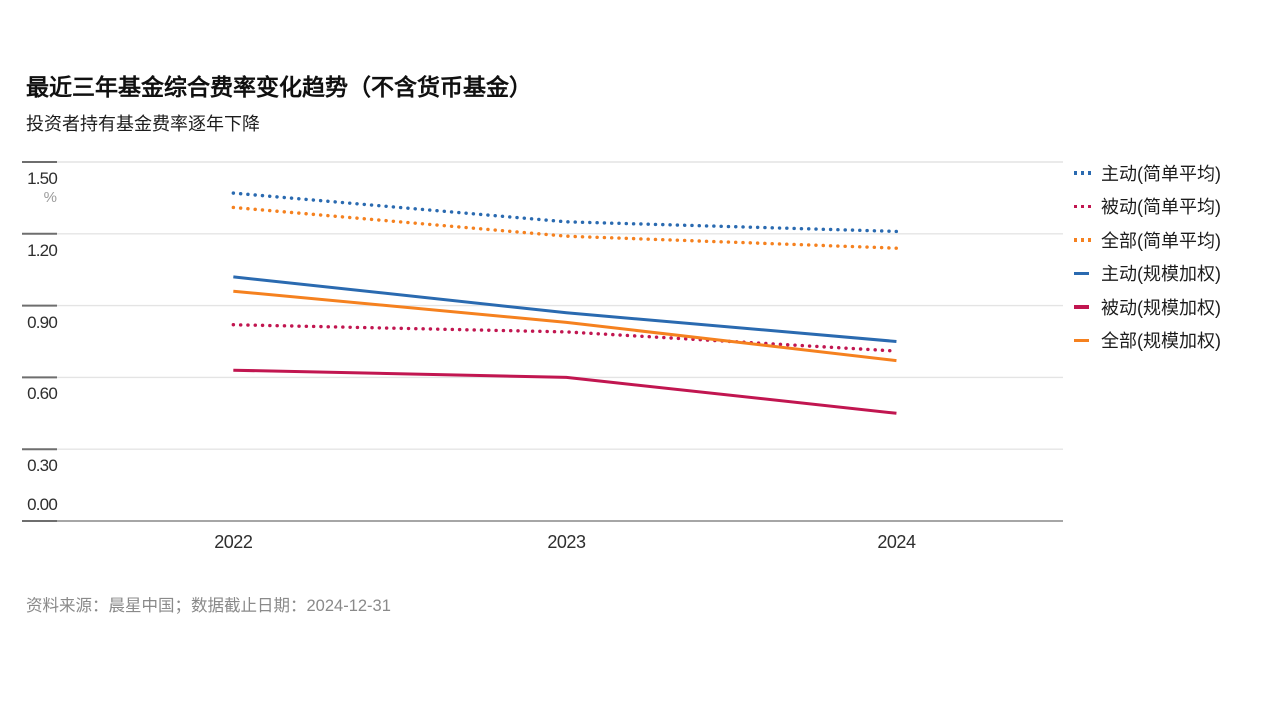 The height and width of the screenshot is (720, 1280). I want to click on y-tick-label: 1.20, so click(42, 250).